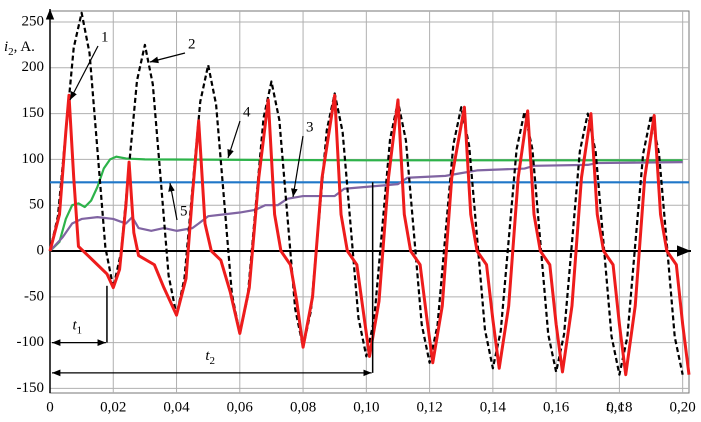 The image size is (701, 422). What do you see at coordinates (556, 407) in the screenshot?
I see `x-tick-label: 0,16` at bounding box center [556, 407].